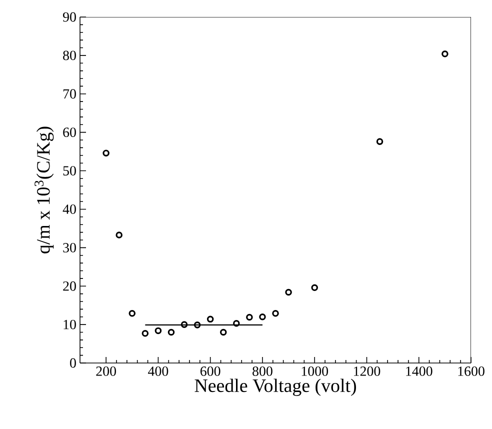 The width and height of the screenshot is (492, 429). Describe the element at coordinates (367, 371) in the screenshot. I see `x-tick-label: 1200` at that location.